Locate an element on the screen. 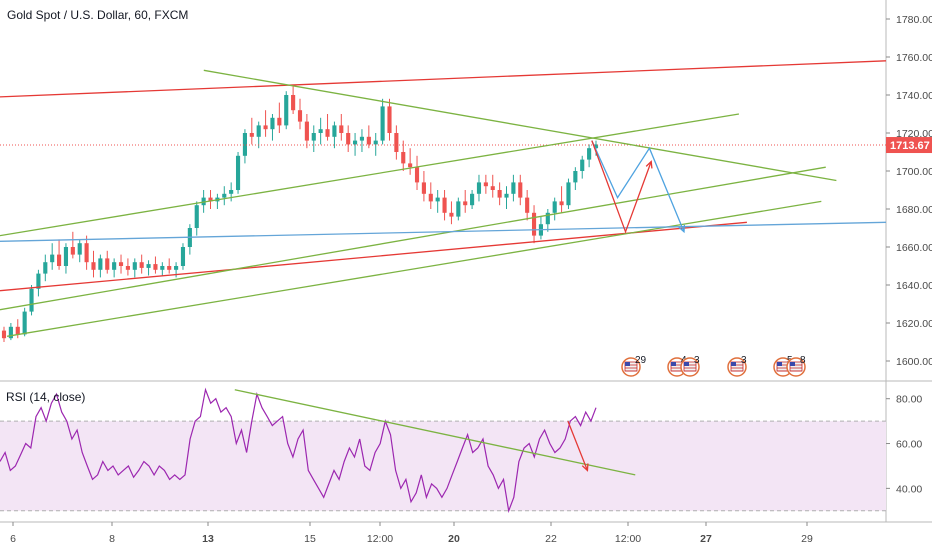 Image resolution: width=932 pixels, height=550 pixels. price-tick-label: 1660.00 is located at coordinates (914, 248).